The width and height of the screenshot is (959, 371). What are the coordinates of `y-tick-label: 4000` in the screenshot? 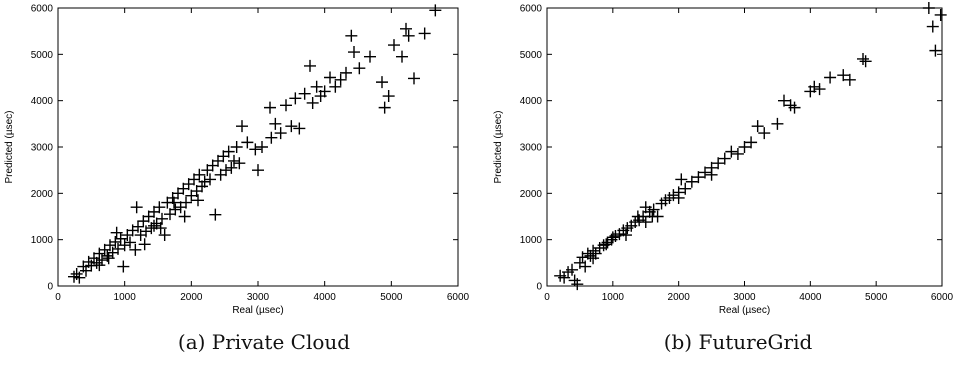 It's located at (531, 101).